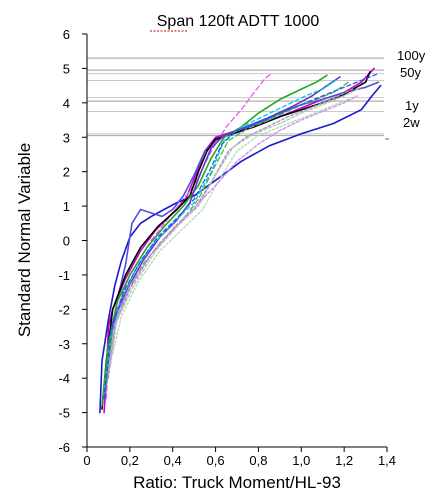  Describe the element at coordinates (410, 72) in the screenshot. I see `return-period-label-50y: 50y` at that location.